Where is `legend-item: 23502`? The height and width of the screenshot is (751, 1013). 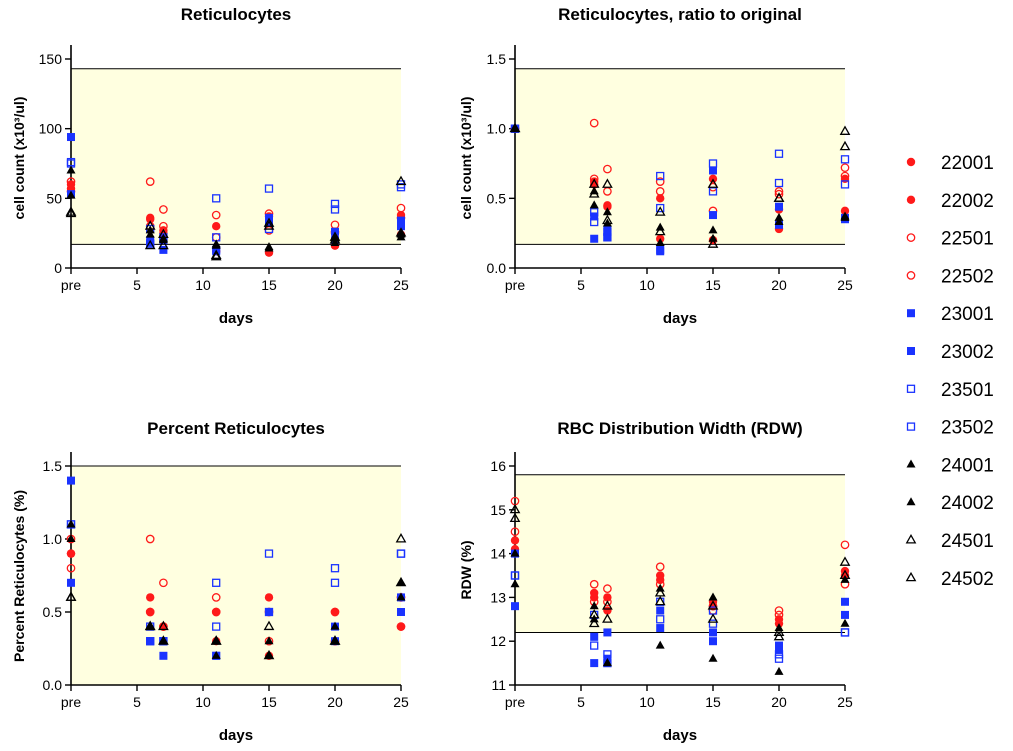
legend-item: 23502 is located at coordinates (950, 428).